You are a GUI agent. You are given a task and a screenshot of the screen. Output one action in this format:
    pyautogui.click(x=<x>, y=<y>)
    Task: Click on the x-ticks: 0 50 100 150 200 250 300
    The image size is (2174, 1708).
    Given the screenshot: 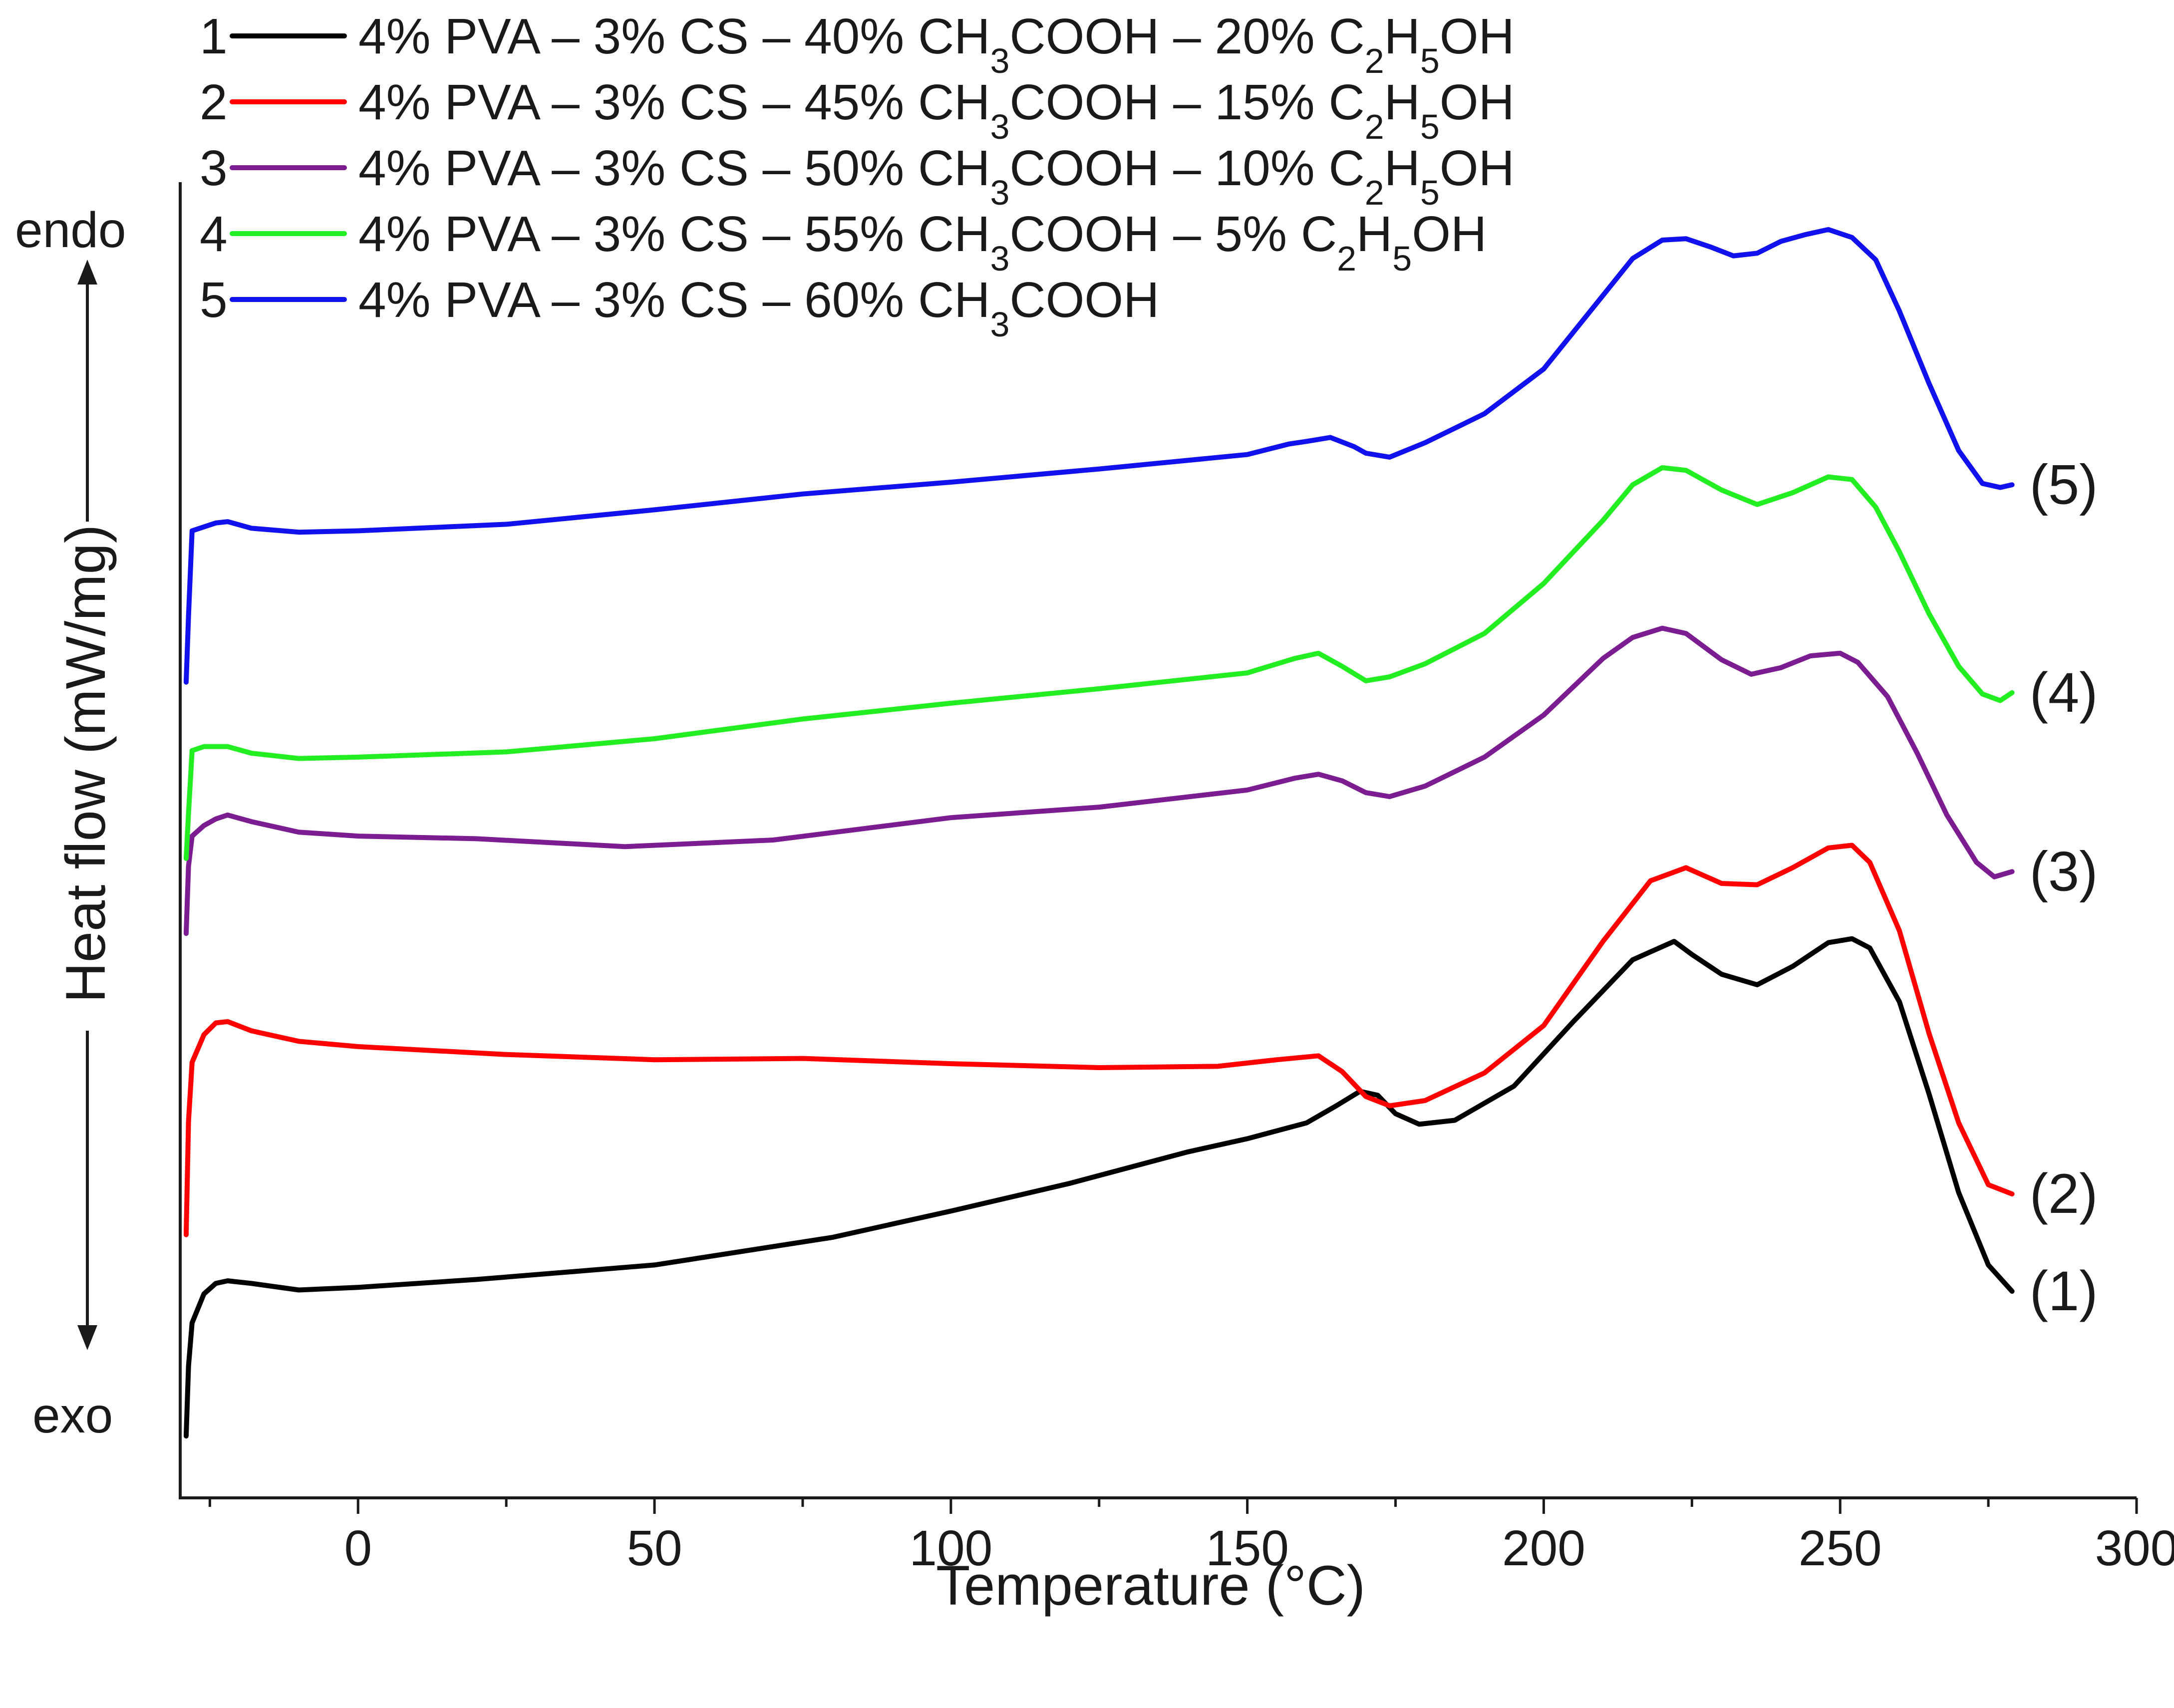 What is the action you would take?
    pyautogui.click(x=1191, y=1537)
    